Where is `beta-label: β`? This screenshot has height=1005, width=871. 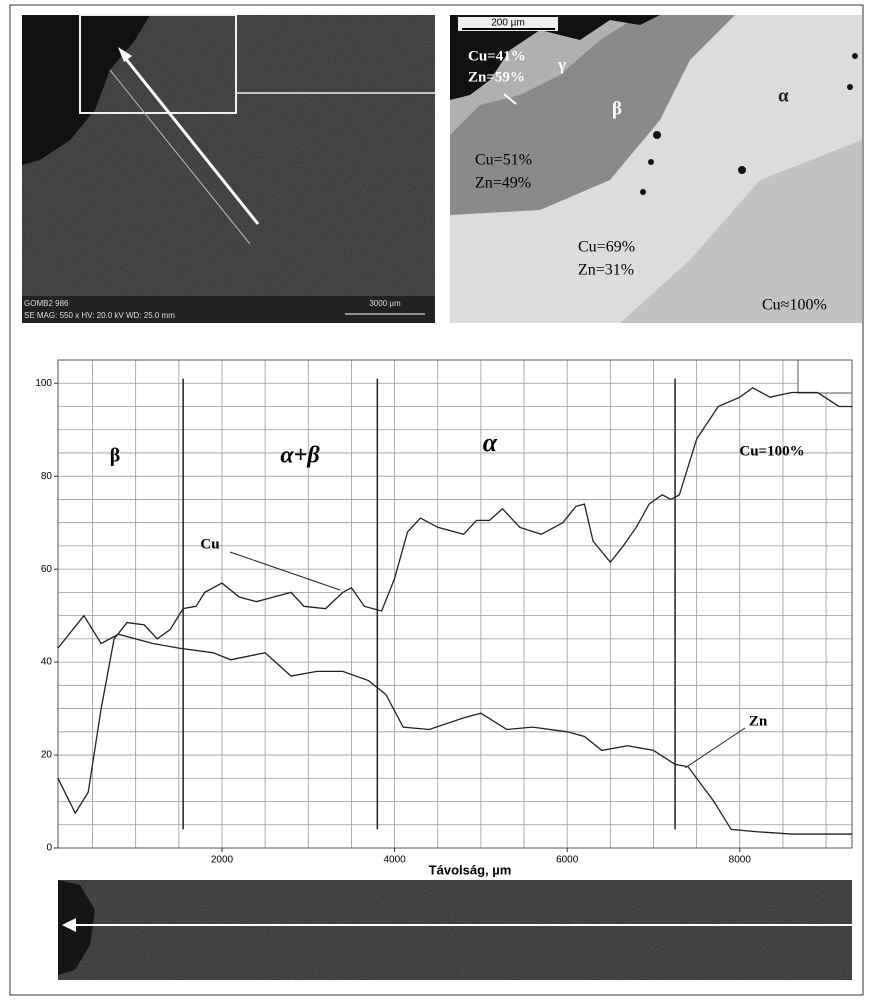 beta-label: β is located at coordinates (617, 108).